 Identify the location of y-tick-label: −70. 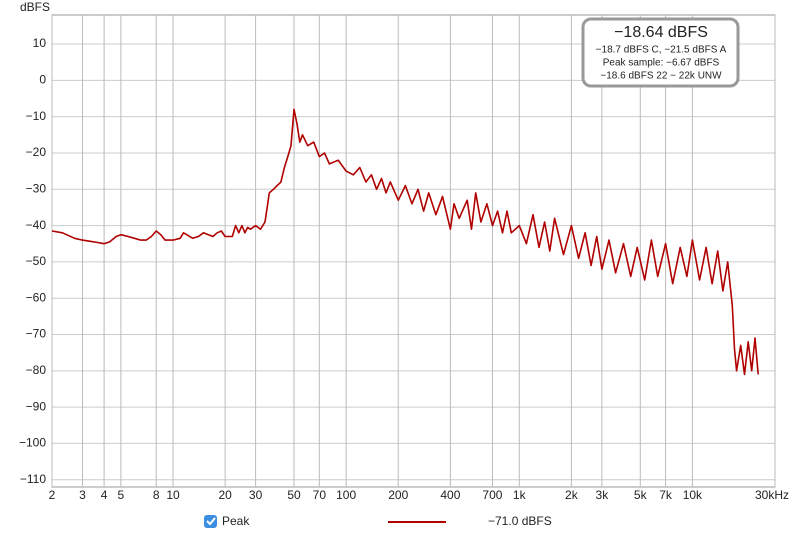
(36, 334).